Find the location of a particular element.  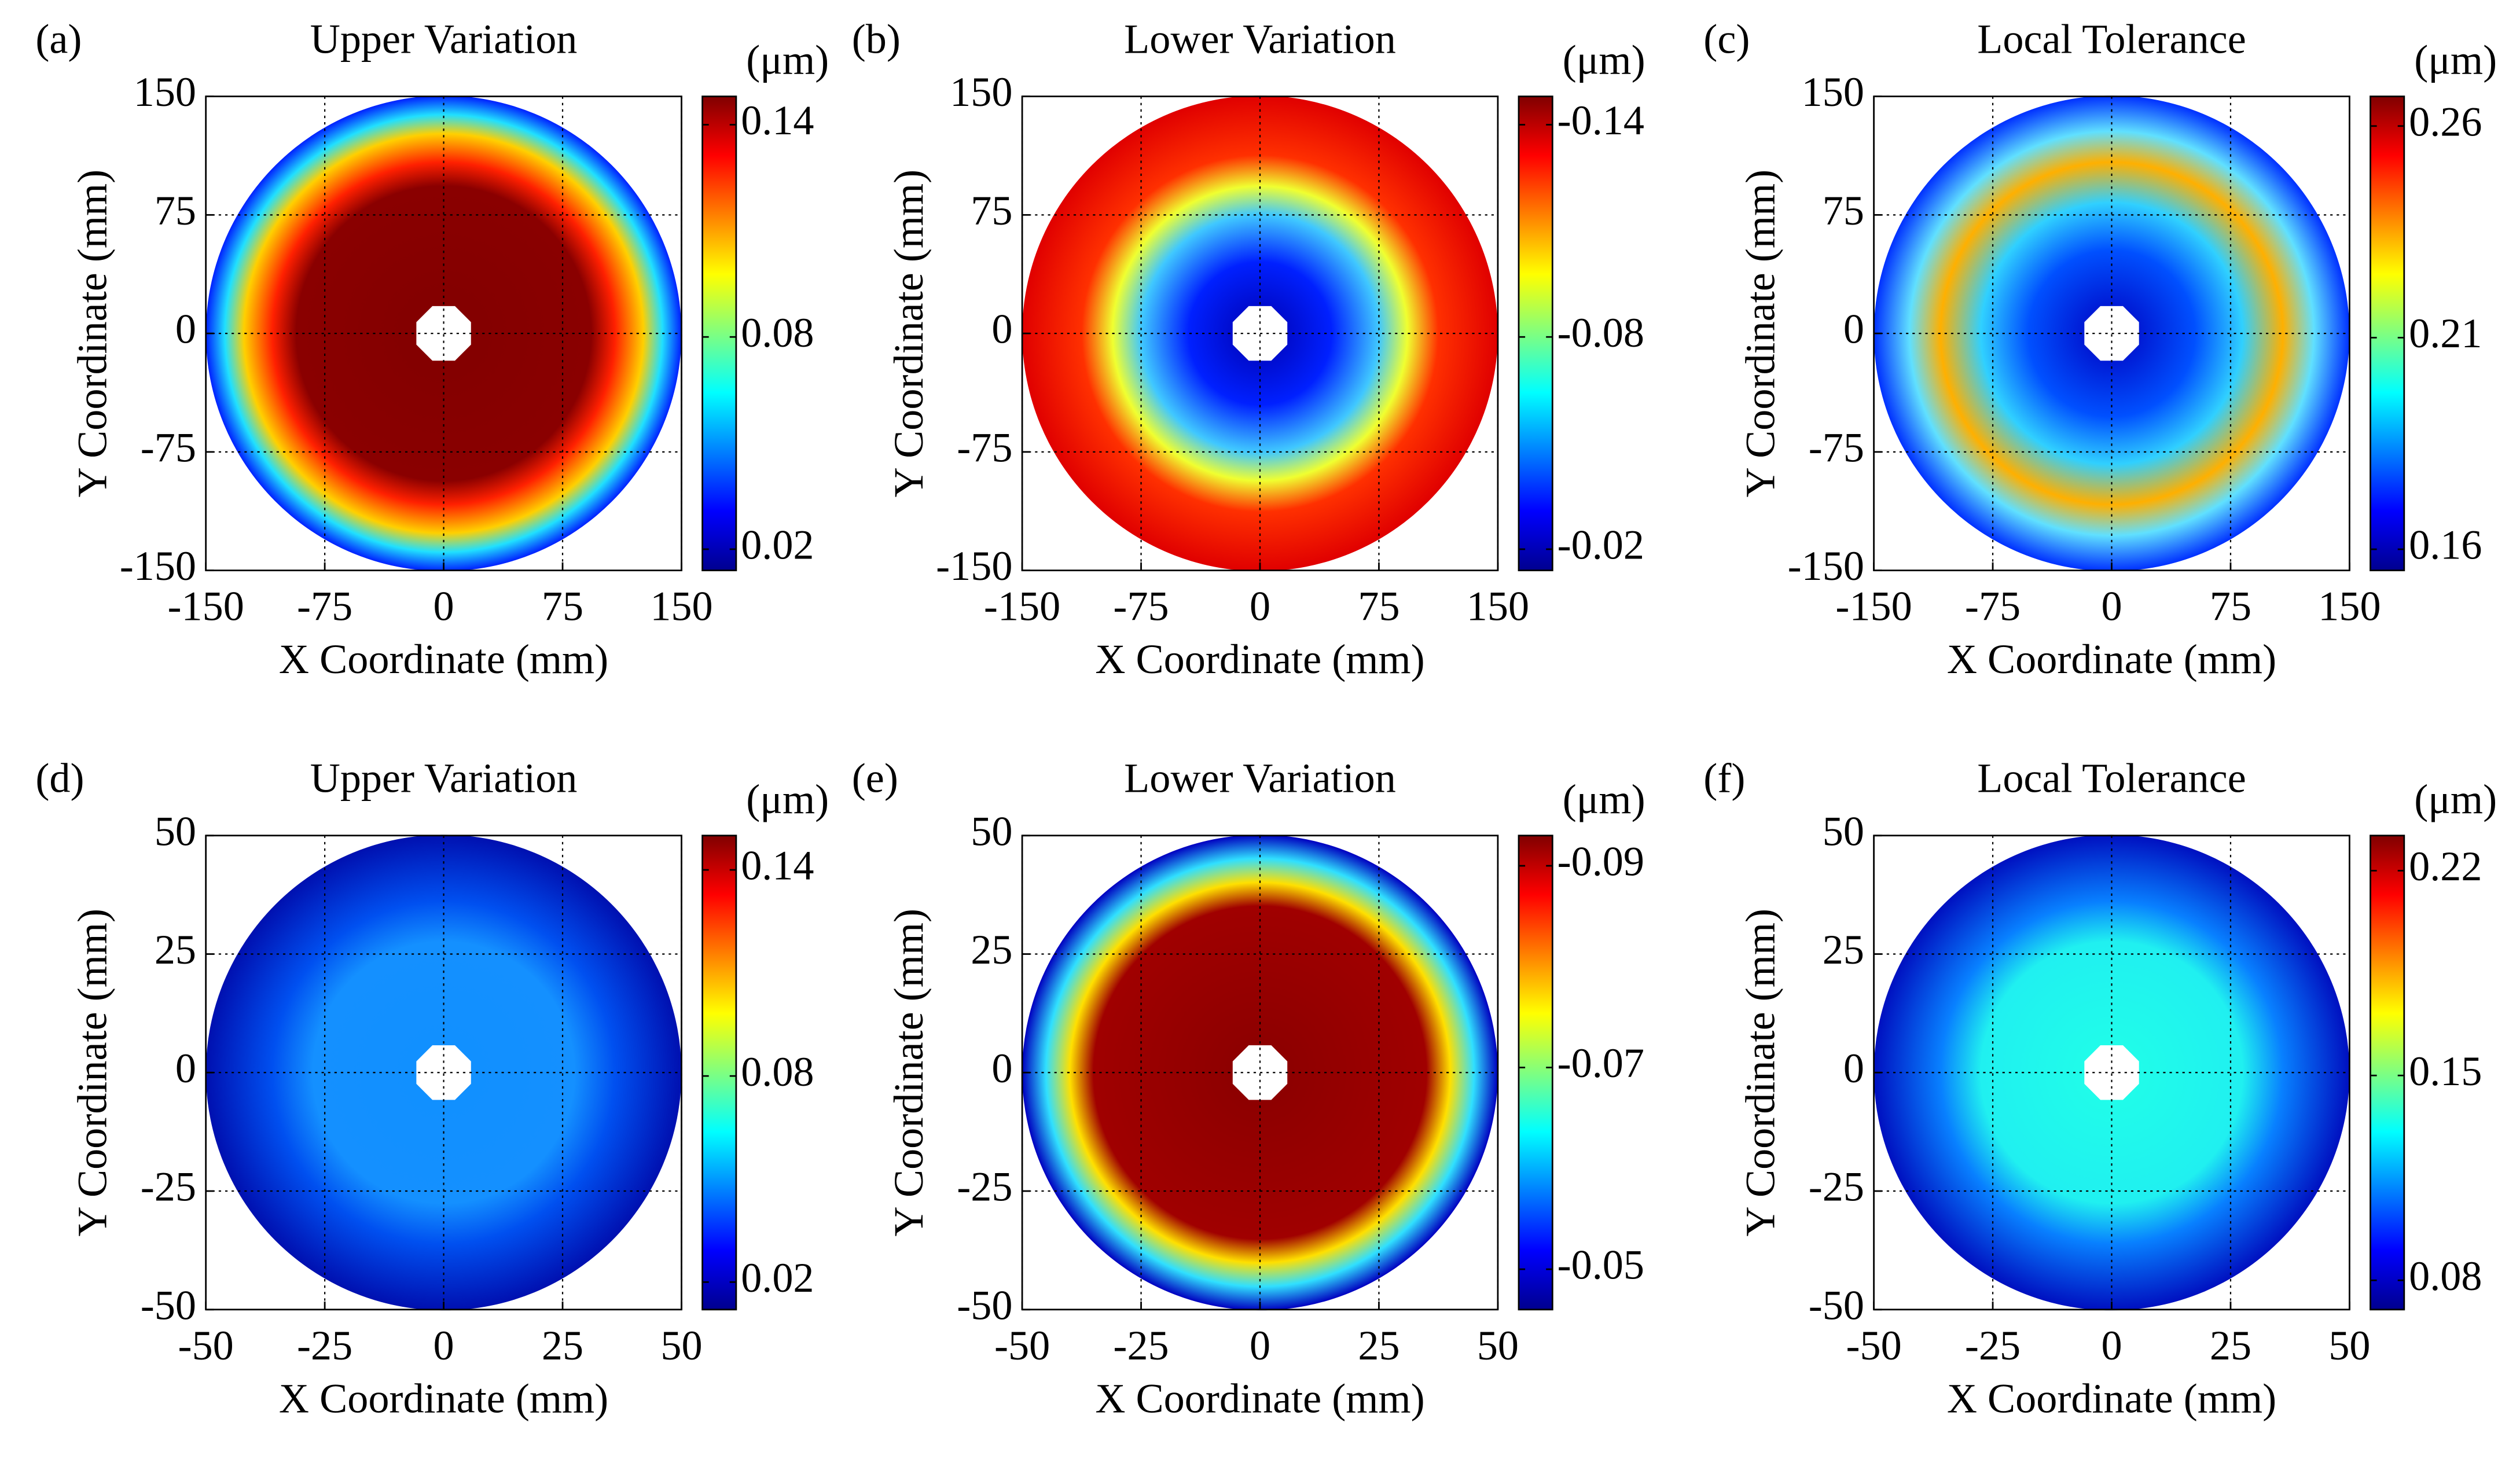

x-tick-label: -25 is located at coordinates (1141, 1345).